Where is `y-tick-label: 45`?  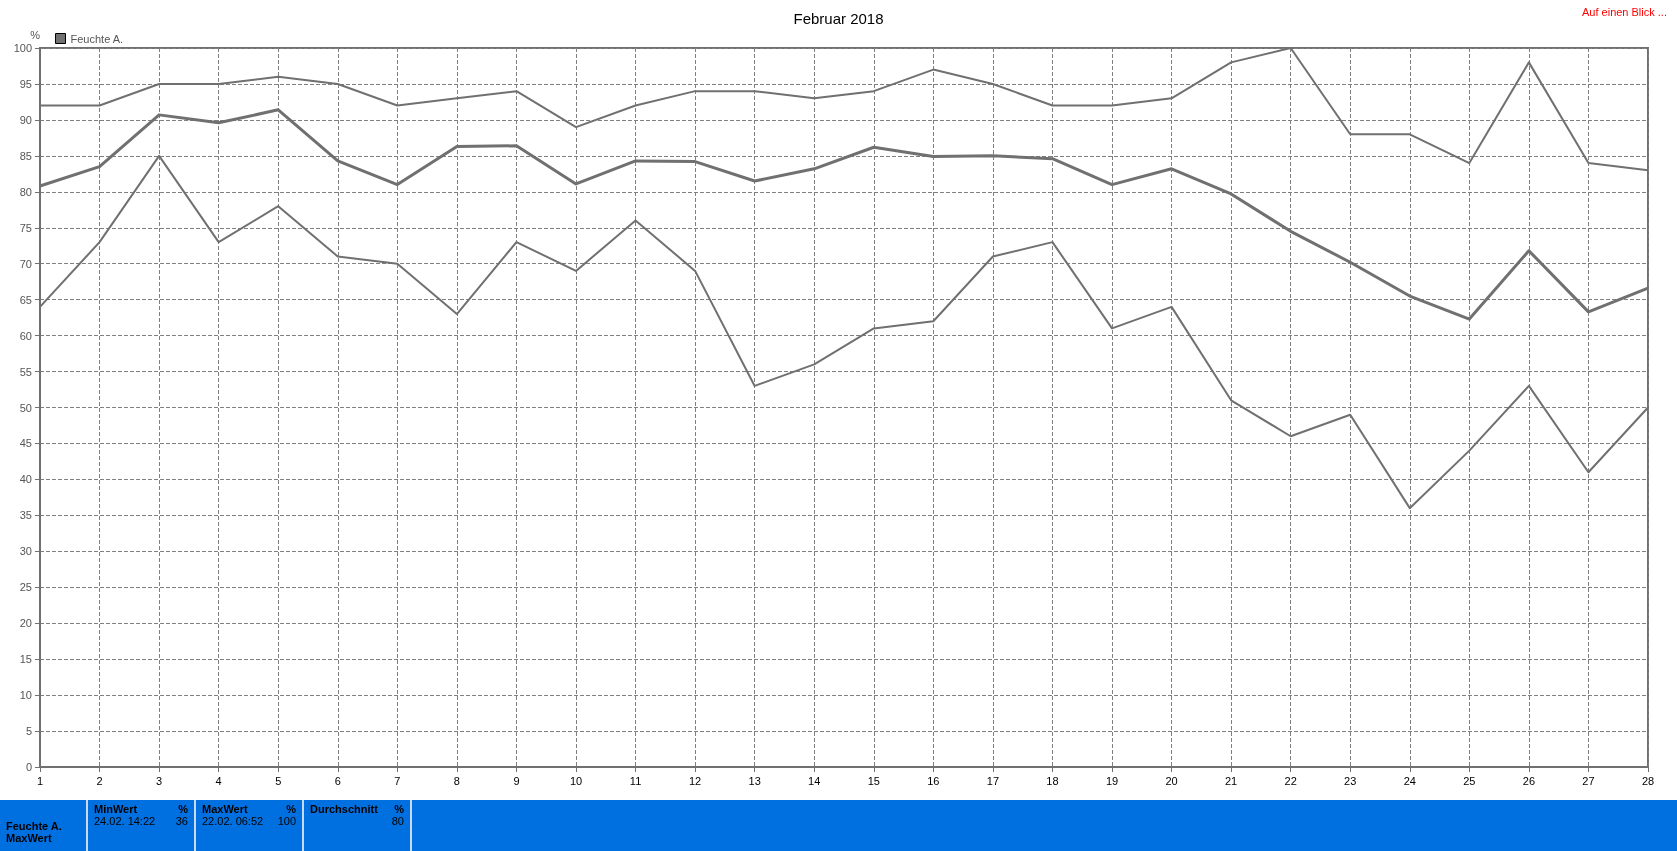
y-tick-label: 45 is located at coordinates (25, 443).